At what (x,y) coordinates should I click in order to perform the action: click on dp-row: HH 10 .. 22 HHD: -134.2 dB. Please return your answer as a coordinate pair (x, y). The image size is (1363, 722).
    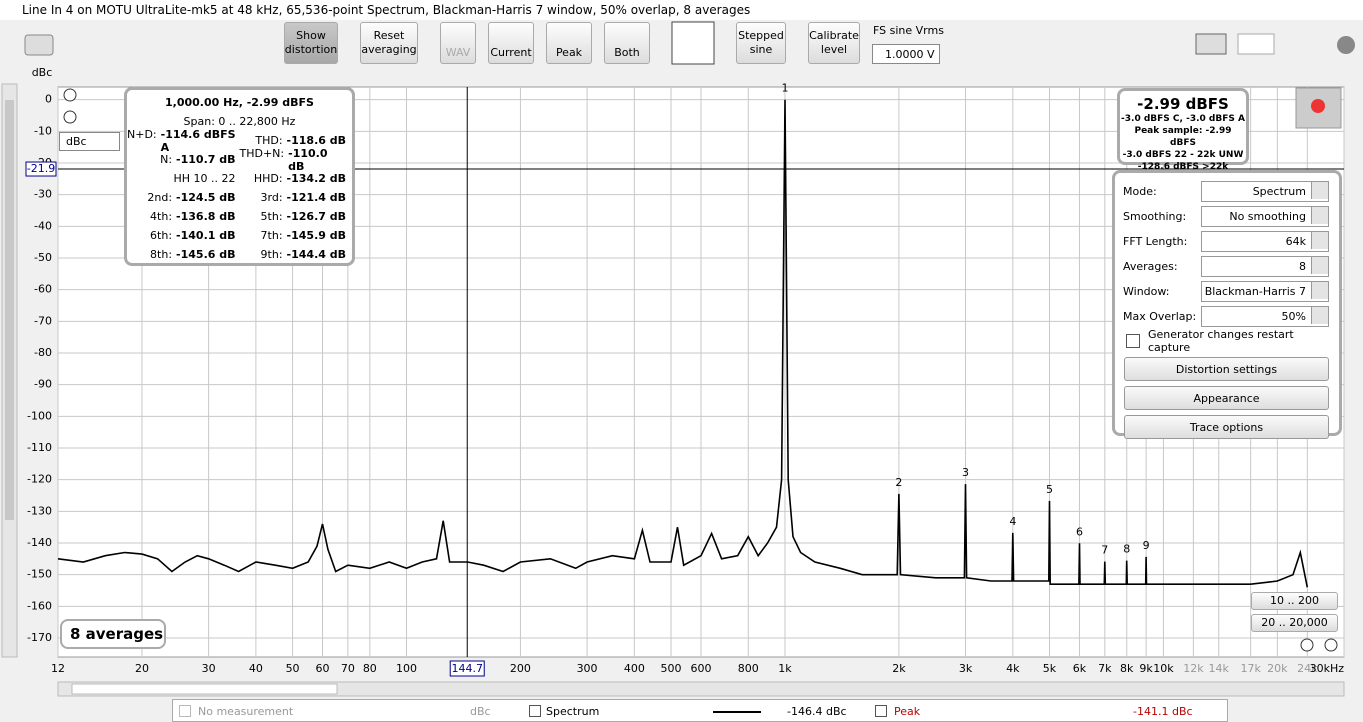
    Looking at the image, I should click on (239, 178).